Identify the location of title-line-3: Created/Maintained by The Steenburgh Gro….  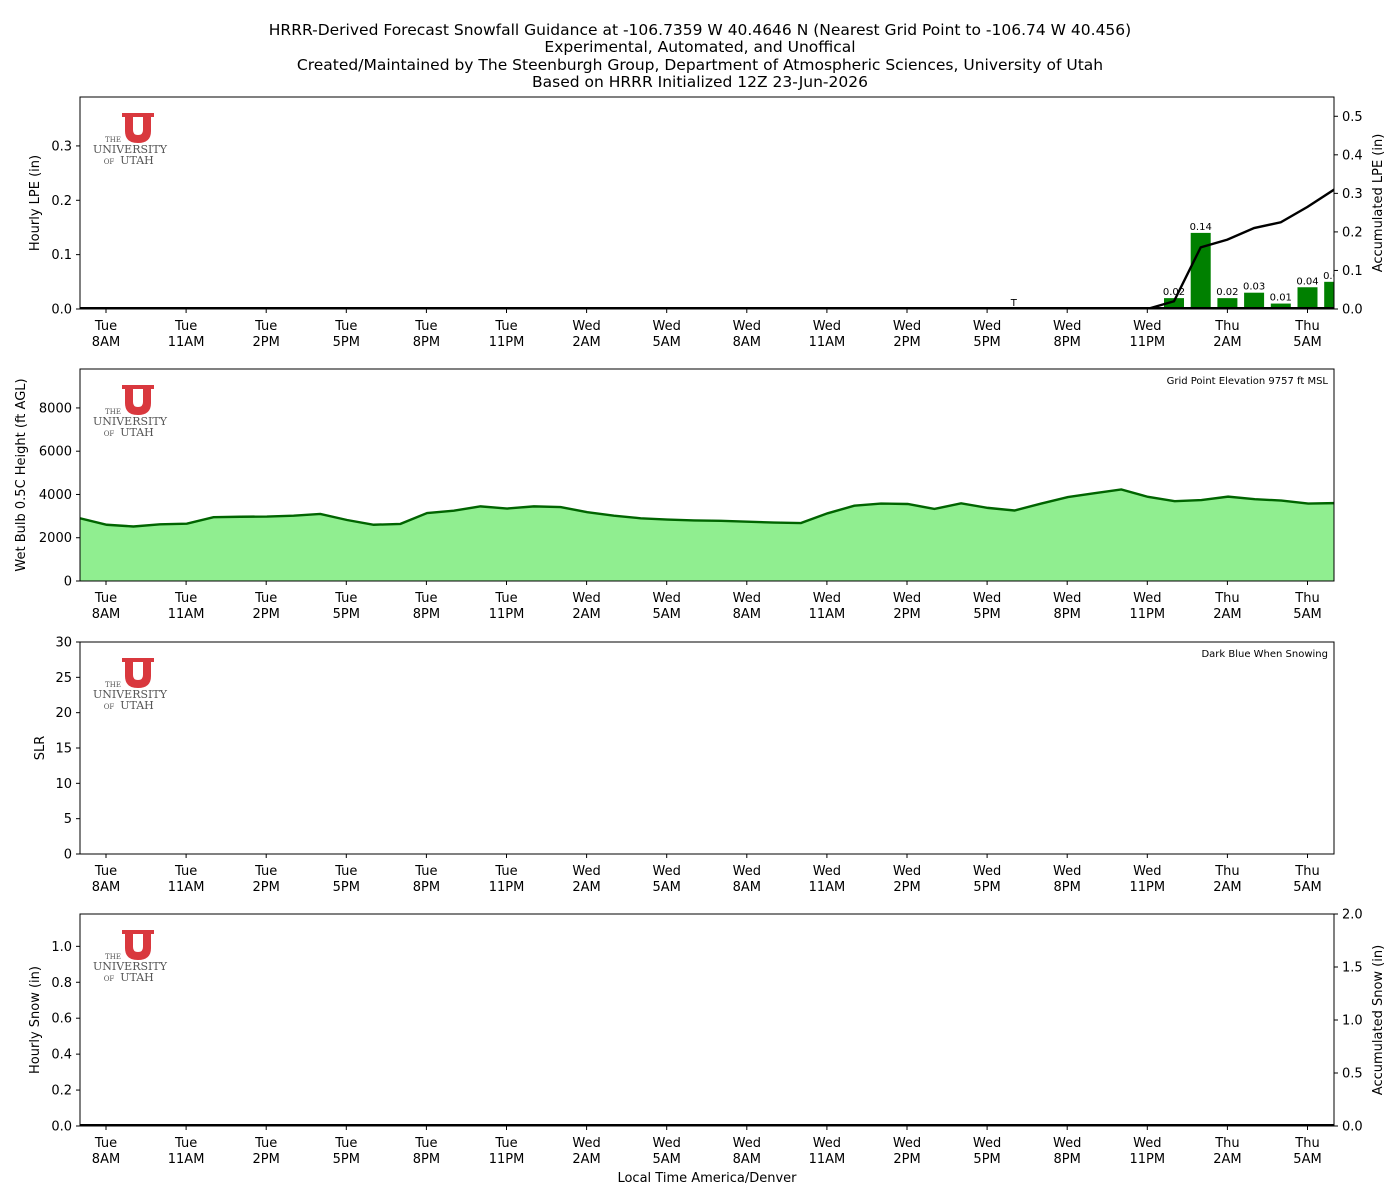
(700, 65).